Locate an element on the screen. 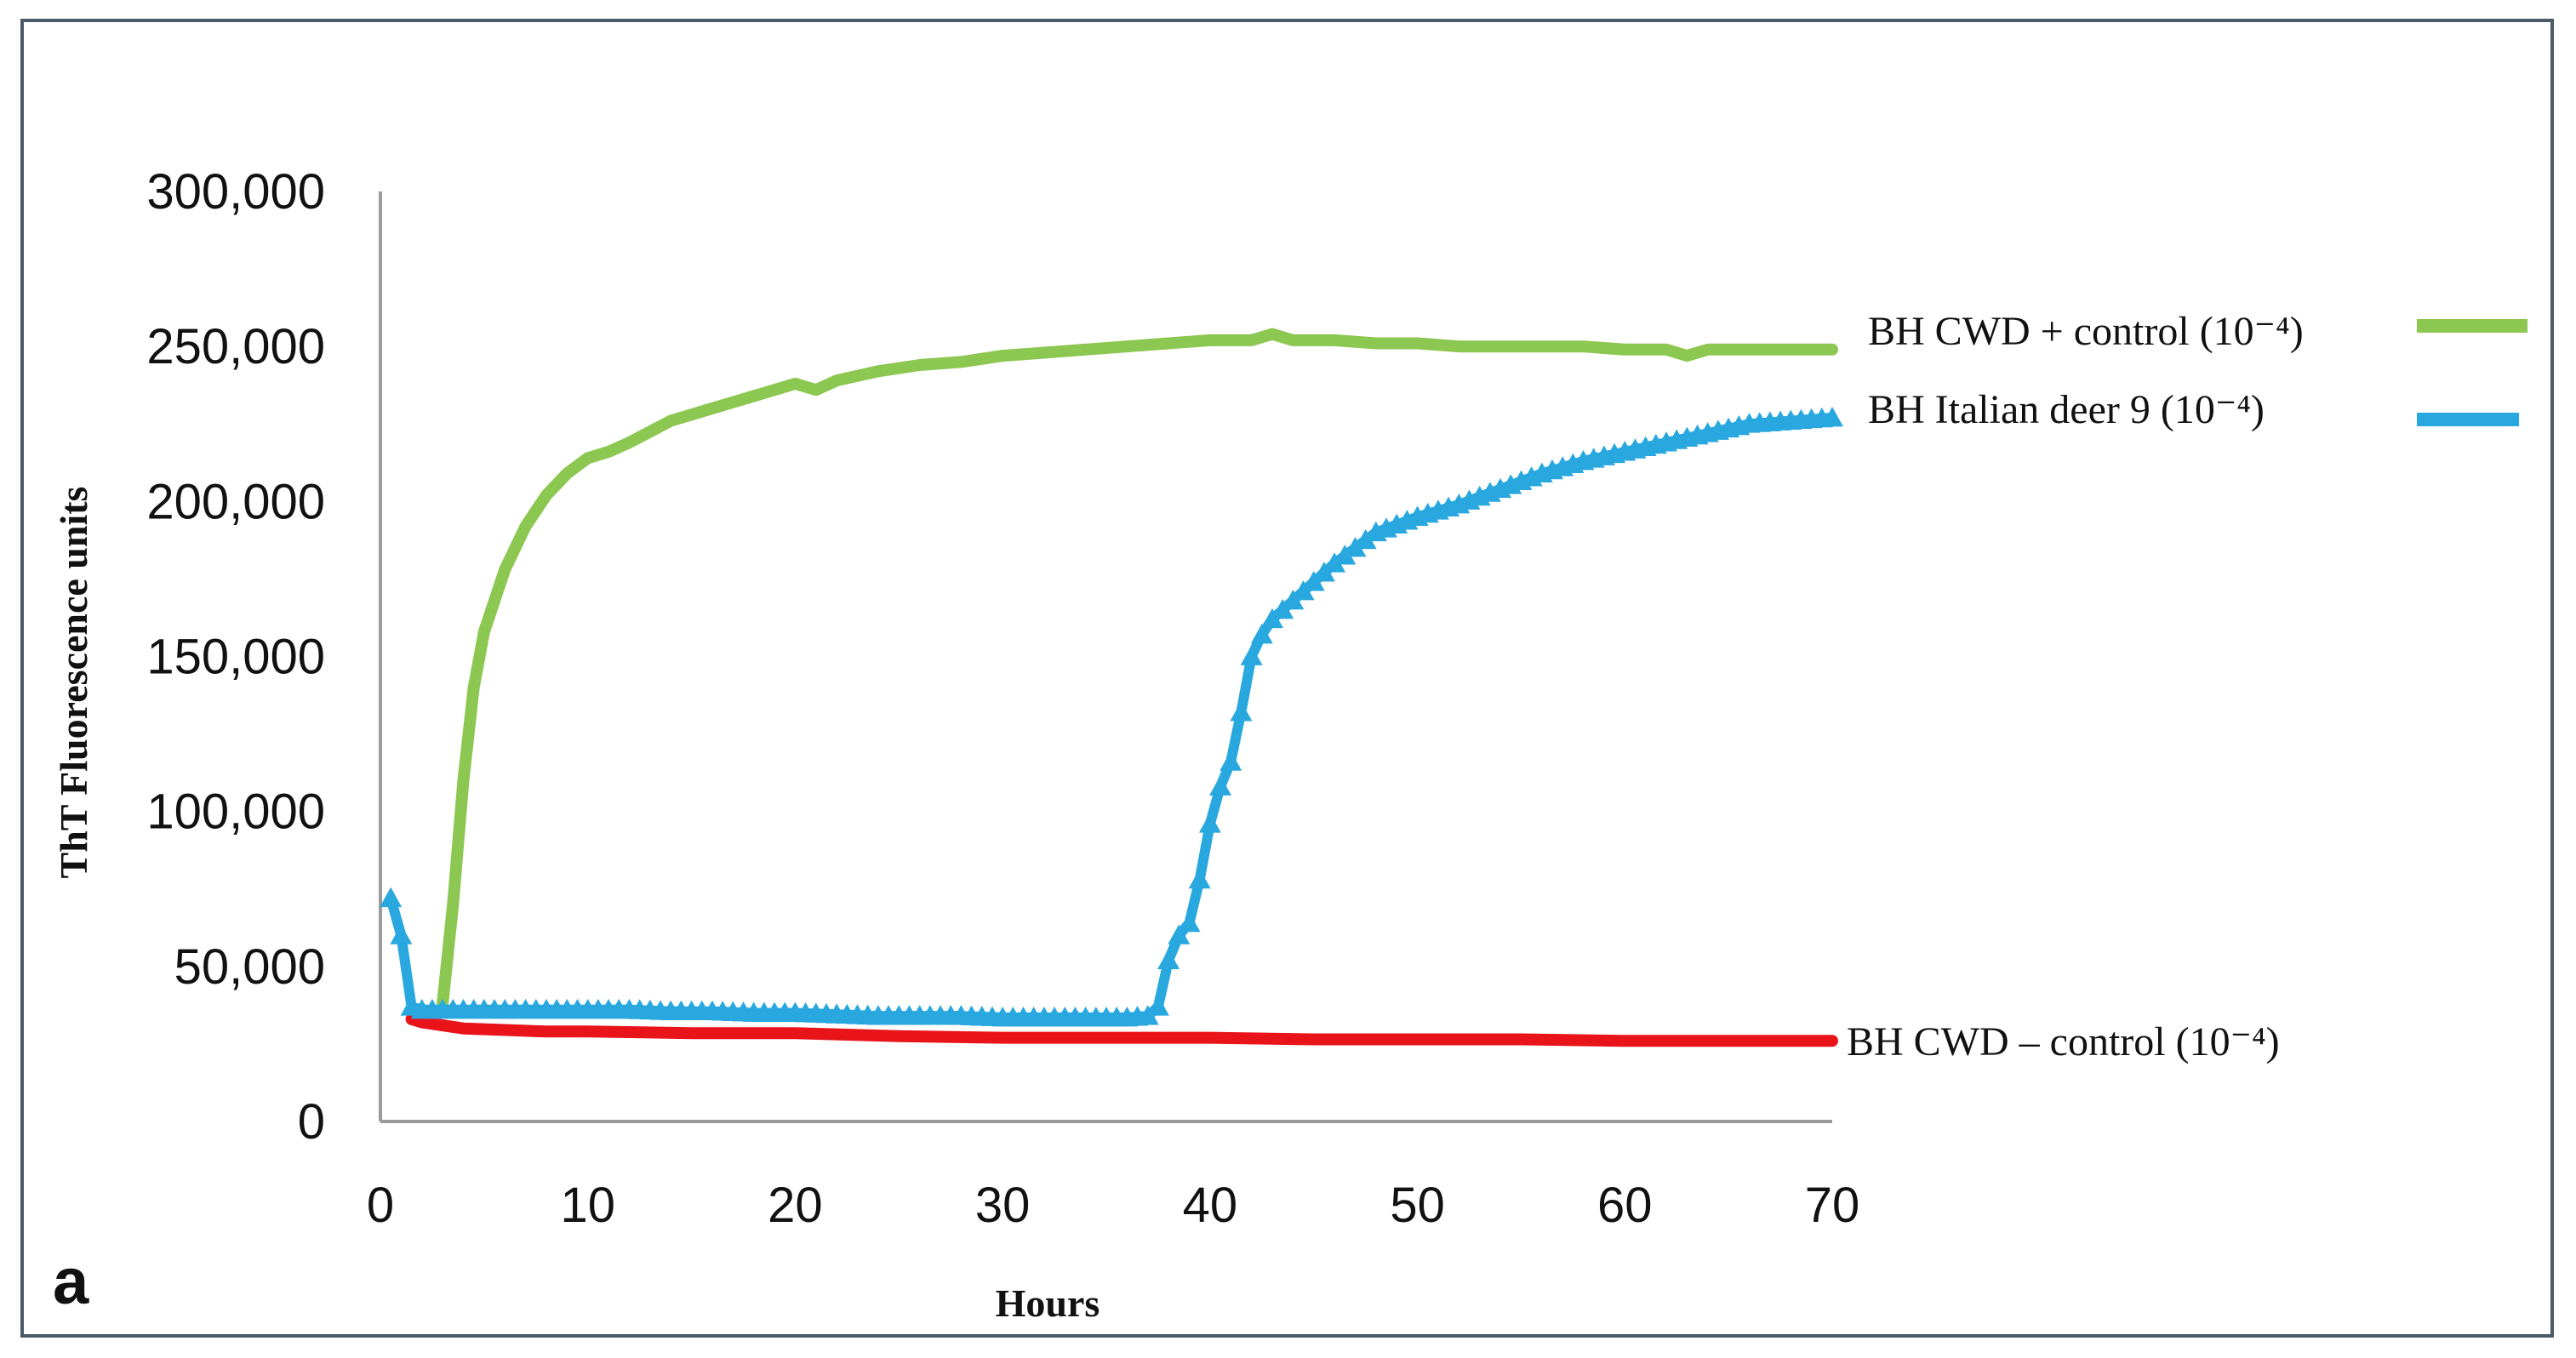 This screenshot has width=2576, height=1358. x-tick-label: 60 is located at coordinates (1625, 1205).